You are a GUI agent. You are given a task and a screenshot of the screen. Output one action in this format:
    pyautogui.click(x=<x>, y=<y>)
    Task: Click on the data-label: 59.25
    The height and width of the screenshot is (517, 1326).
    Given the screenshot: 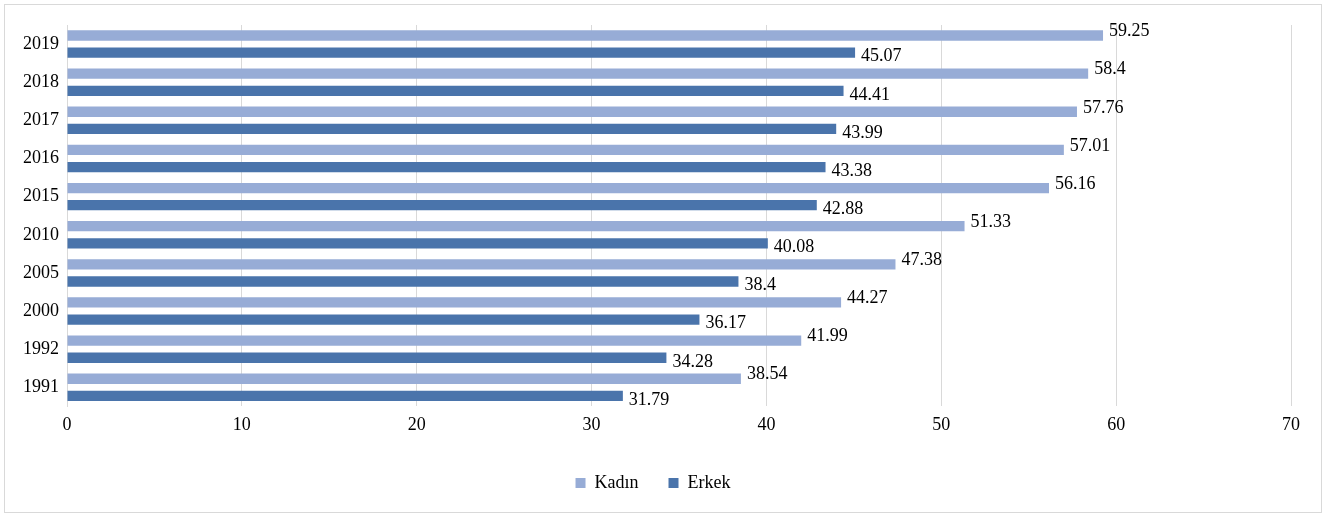 What is the action you would take?
    pyautogui.click(x=1129, y=30)
    